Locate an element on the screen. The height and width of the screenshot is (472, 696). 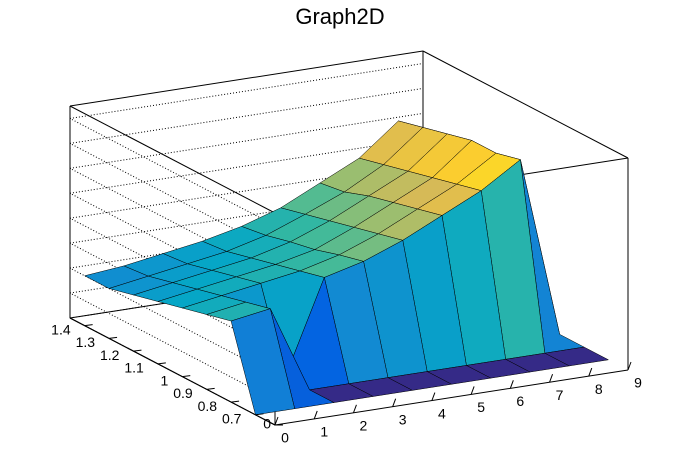
y-tick-label: 1.4 is located at coordinates (61, 329).